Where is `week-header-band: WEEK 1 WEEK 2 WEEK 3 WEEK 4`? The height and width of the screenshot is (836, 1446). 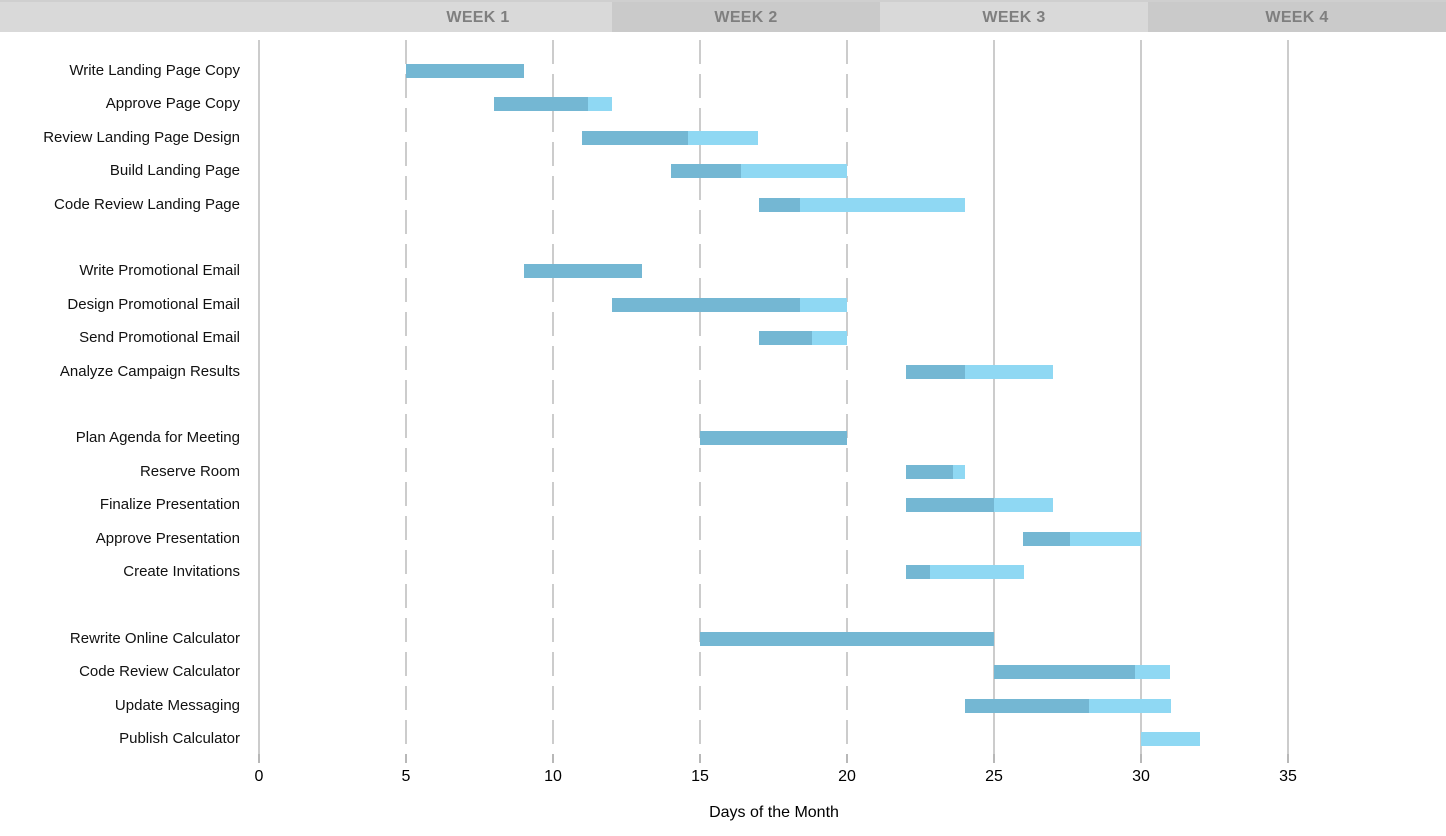
week-header-band: WEEK 1 WEEK 2 WEEK 3 WEEK 4 is located at coordinates (723, 17).